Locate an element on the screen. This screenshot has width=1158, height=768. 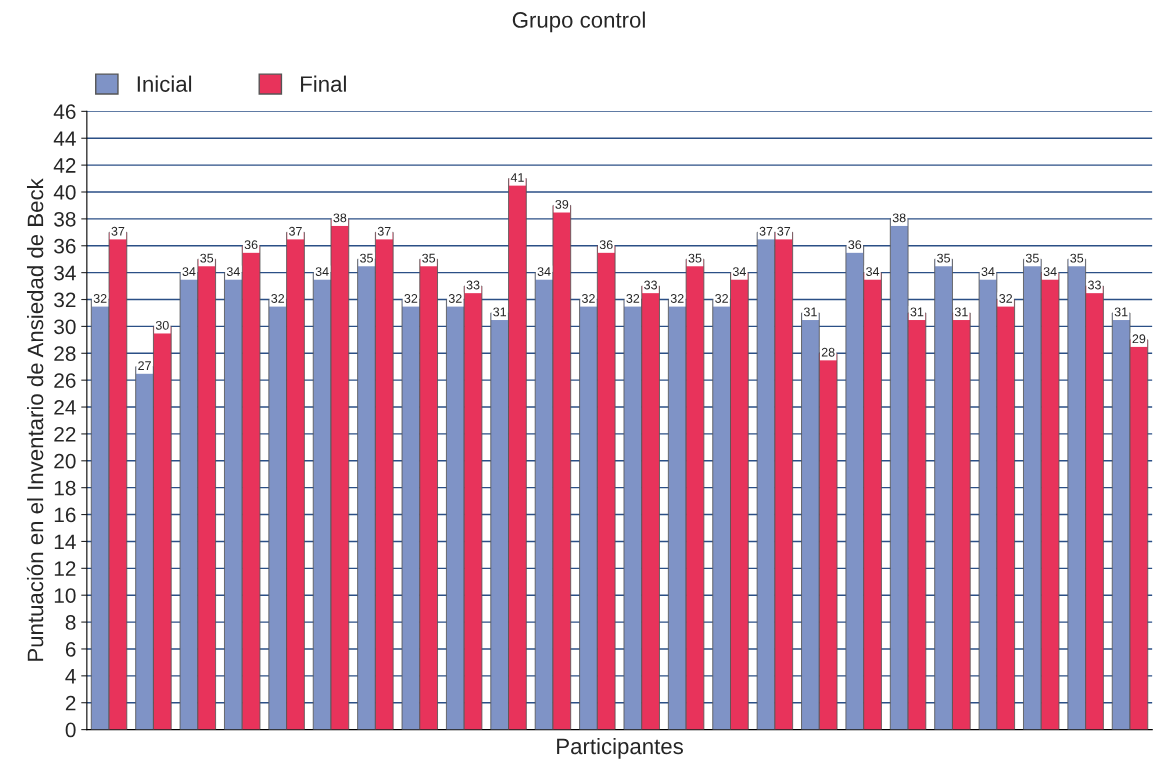
legend-label: Inicial is located at coordinates (164, 83).